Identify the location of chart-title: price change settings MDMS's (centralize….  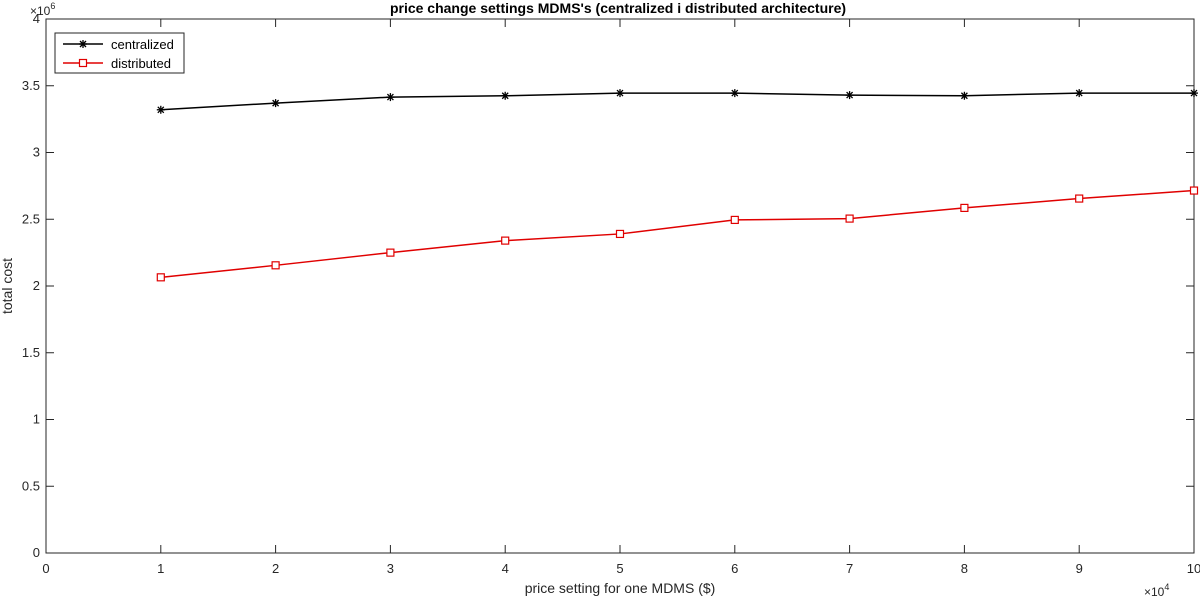
(618, 8).